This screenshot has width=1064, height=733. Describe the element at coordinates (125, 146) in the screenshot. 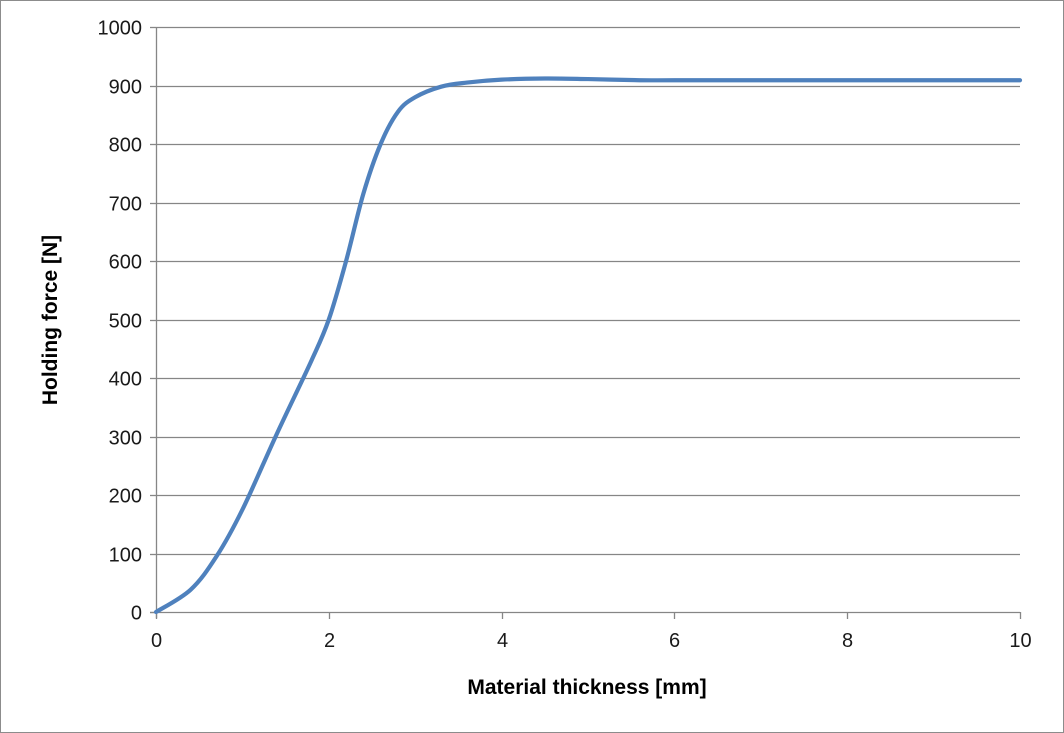

I see `y-tick-label-800: 800` at that location.